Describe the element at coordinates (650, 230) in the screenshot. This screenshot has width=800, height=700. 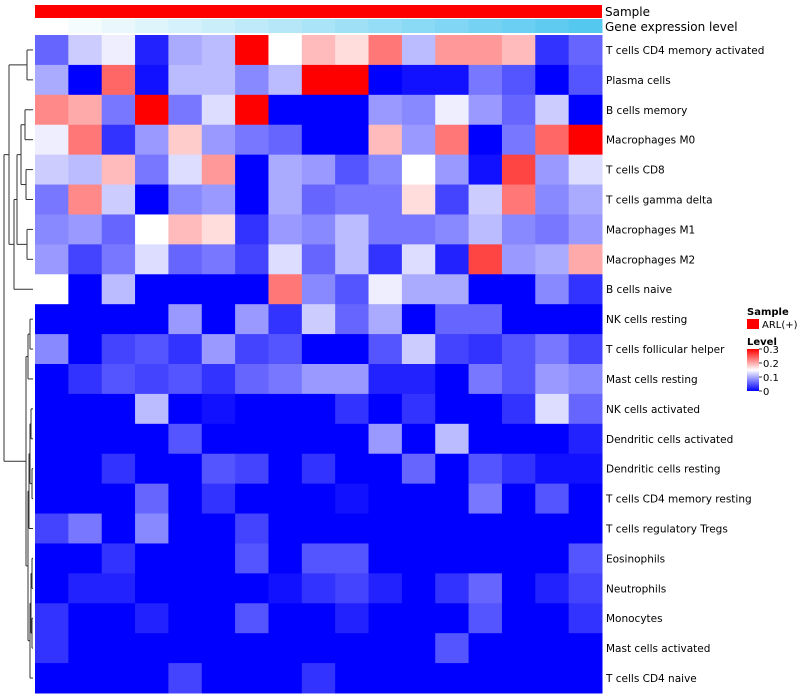
I see `row-label: Macrophages M1` at that location.